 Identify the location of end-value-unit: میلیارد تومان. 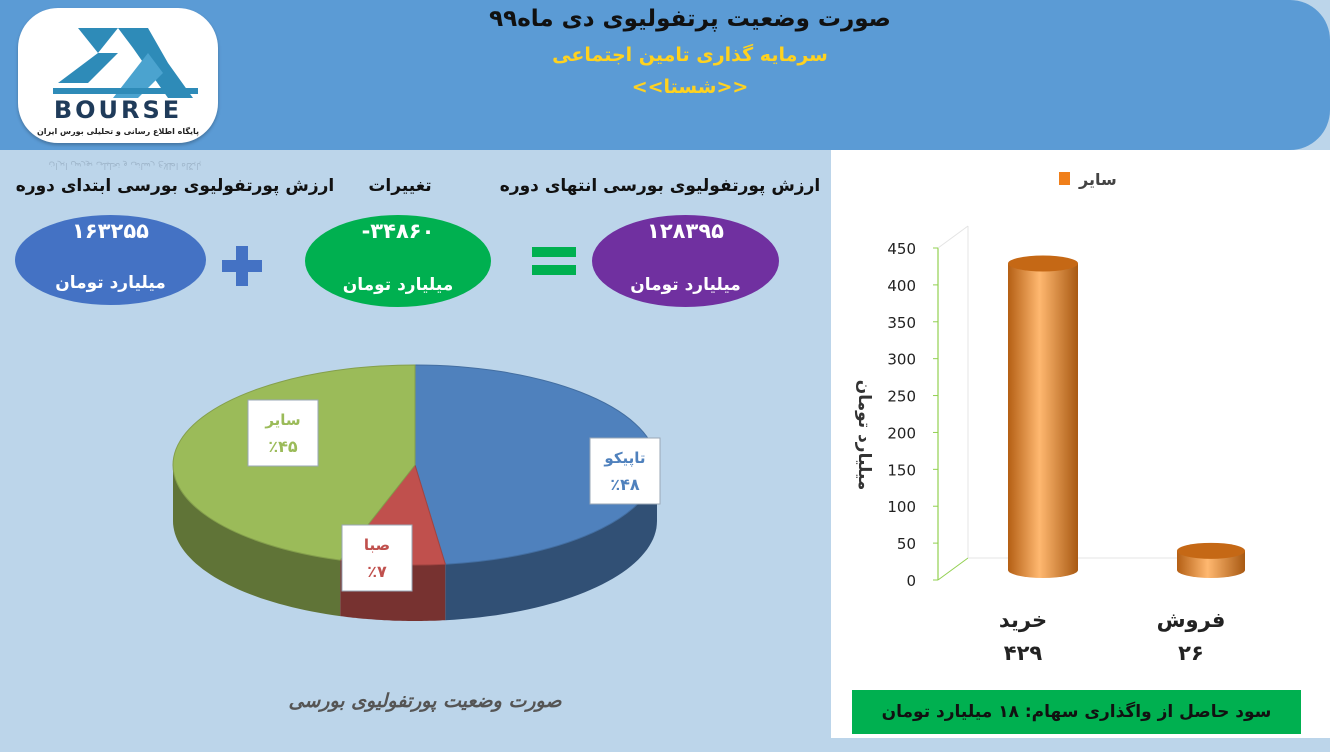
(685, 285).